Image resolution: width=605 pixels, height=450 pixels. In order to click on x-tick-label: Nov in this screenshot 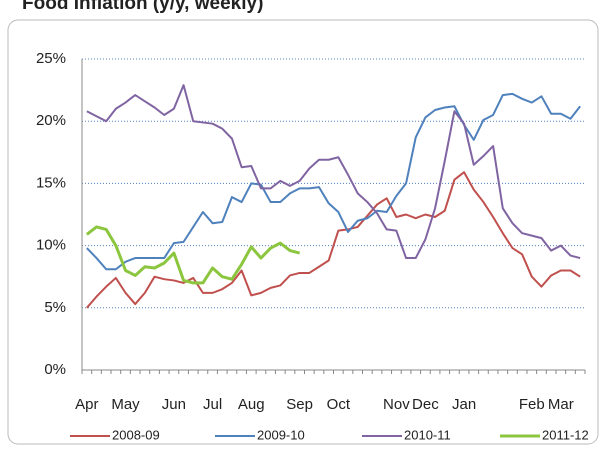, I will do `click(396, 404)`.